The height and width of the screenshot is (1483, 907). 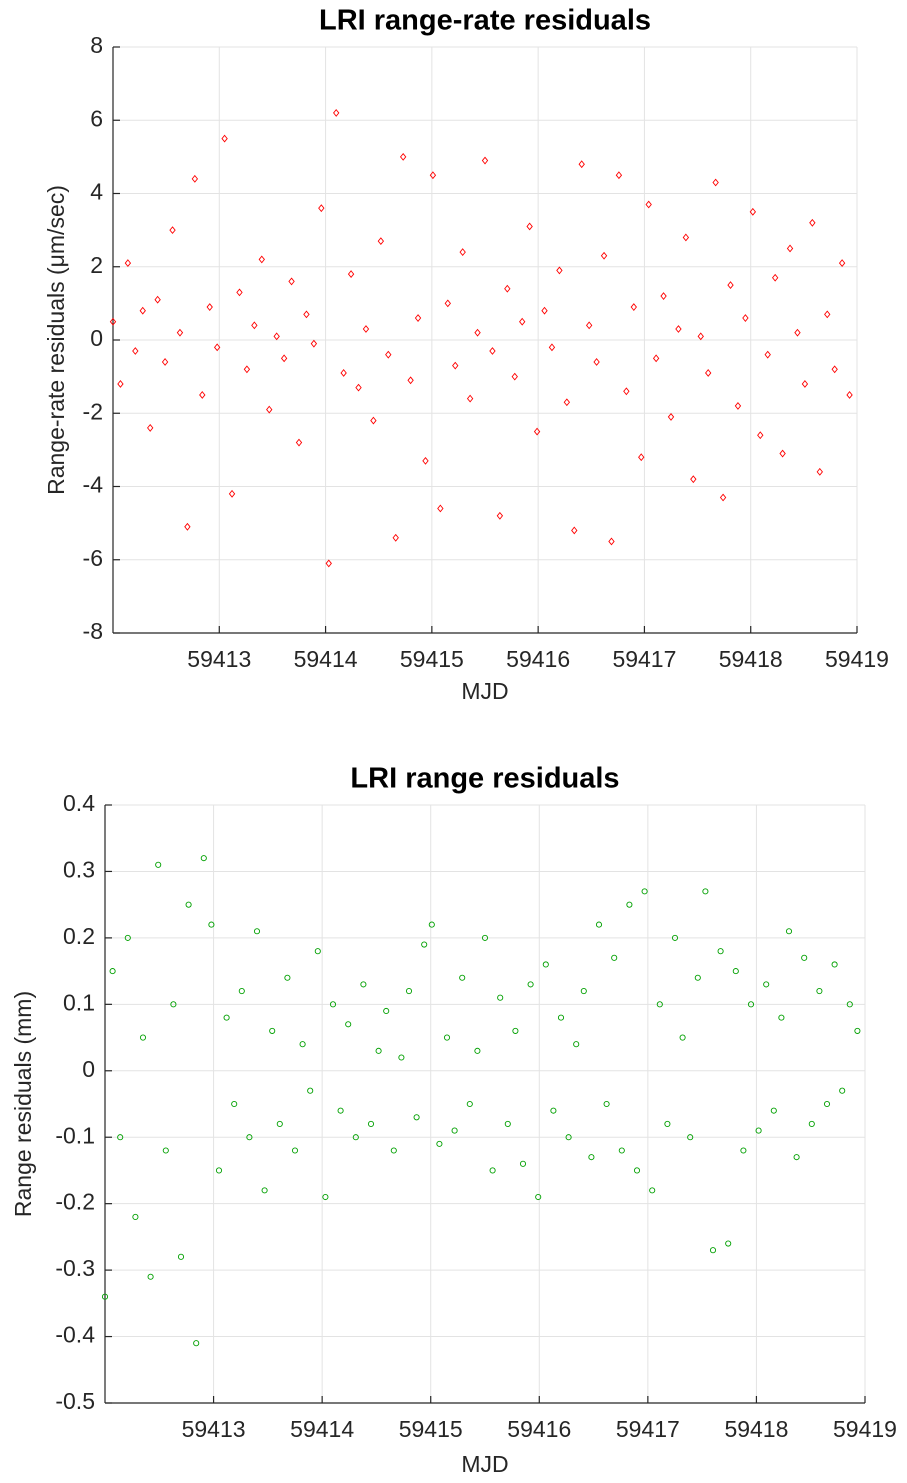 I want to click on chart-title: LRI range-rate residuals, so click(x=485, y=21).